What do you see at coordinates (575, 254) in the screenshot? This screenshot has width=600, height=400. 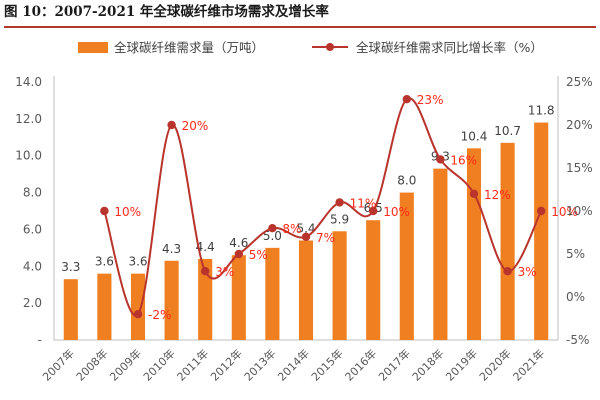 I see `y-right-tick-label: 5%` at bounding box center [575, 254].